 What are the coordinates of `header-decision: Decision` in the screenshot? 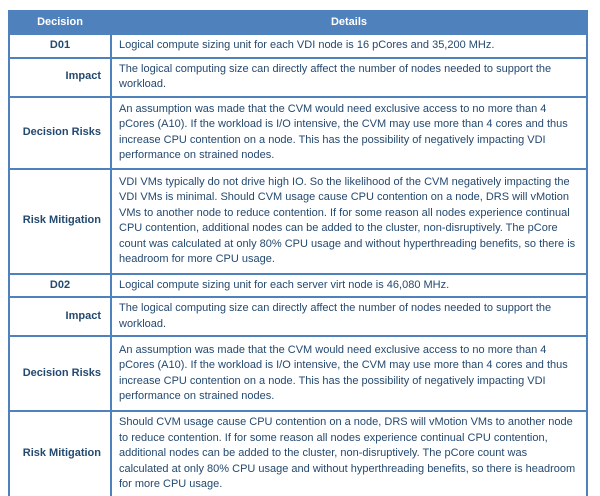 It's located at (60, 22).